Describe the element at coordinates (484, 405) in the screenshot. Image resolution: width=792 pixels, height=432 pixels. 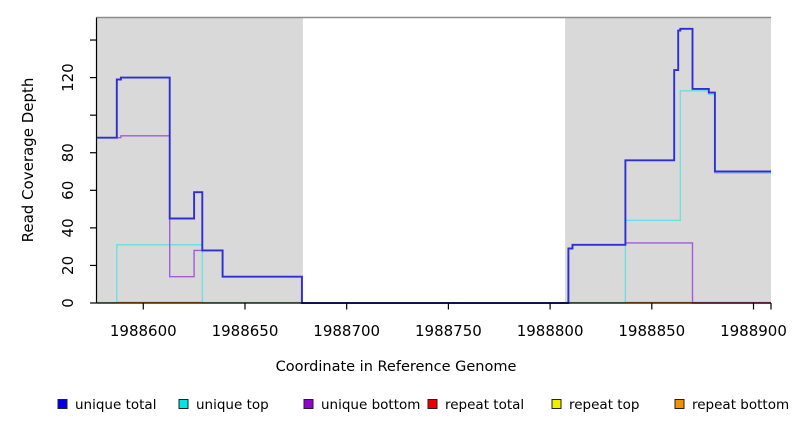
I see `legend-label: repeat total` at that location.